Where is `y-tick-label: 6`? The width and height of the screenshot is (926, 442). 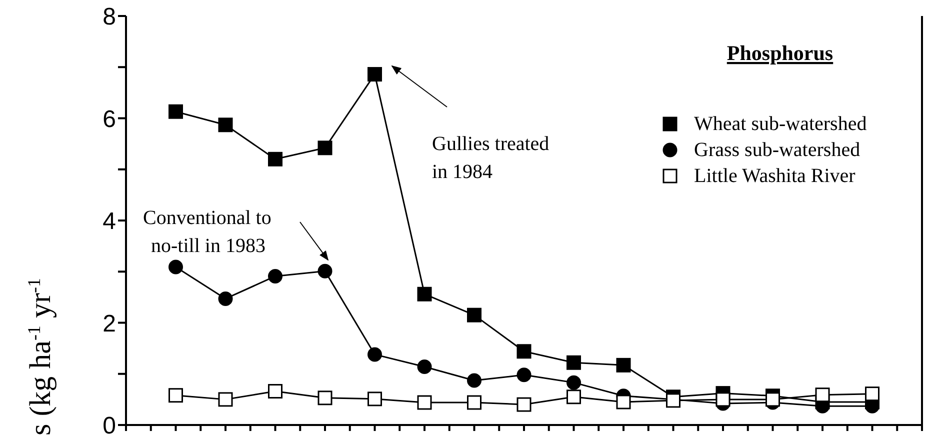 y-tick-label: 6 is located at coordinates (109, 119).